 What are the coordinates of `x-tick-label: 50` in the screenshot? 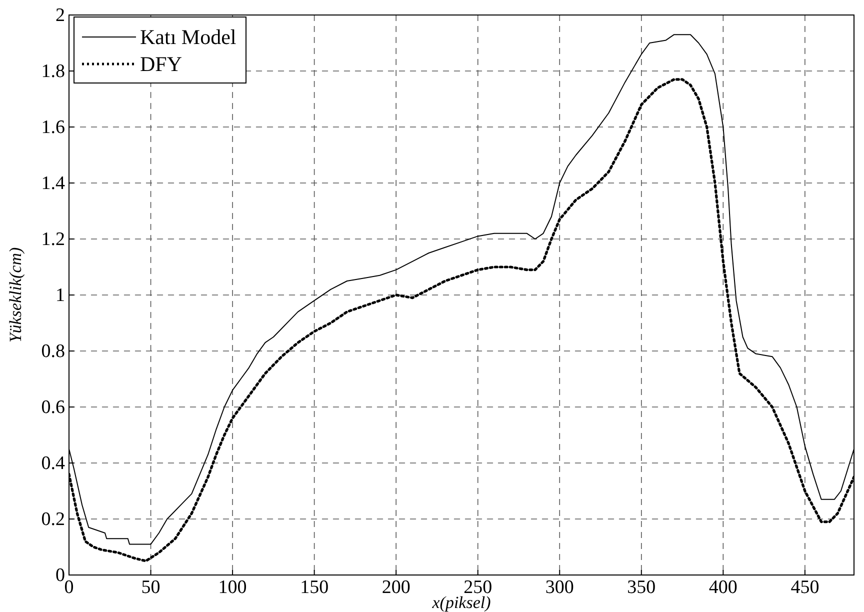 It's located at (150, 587).